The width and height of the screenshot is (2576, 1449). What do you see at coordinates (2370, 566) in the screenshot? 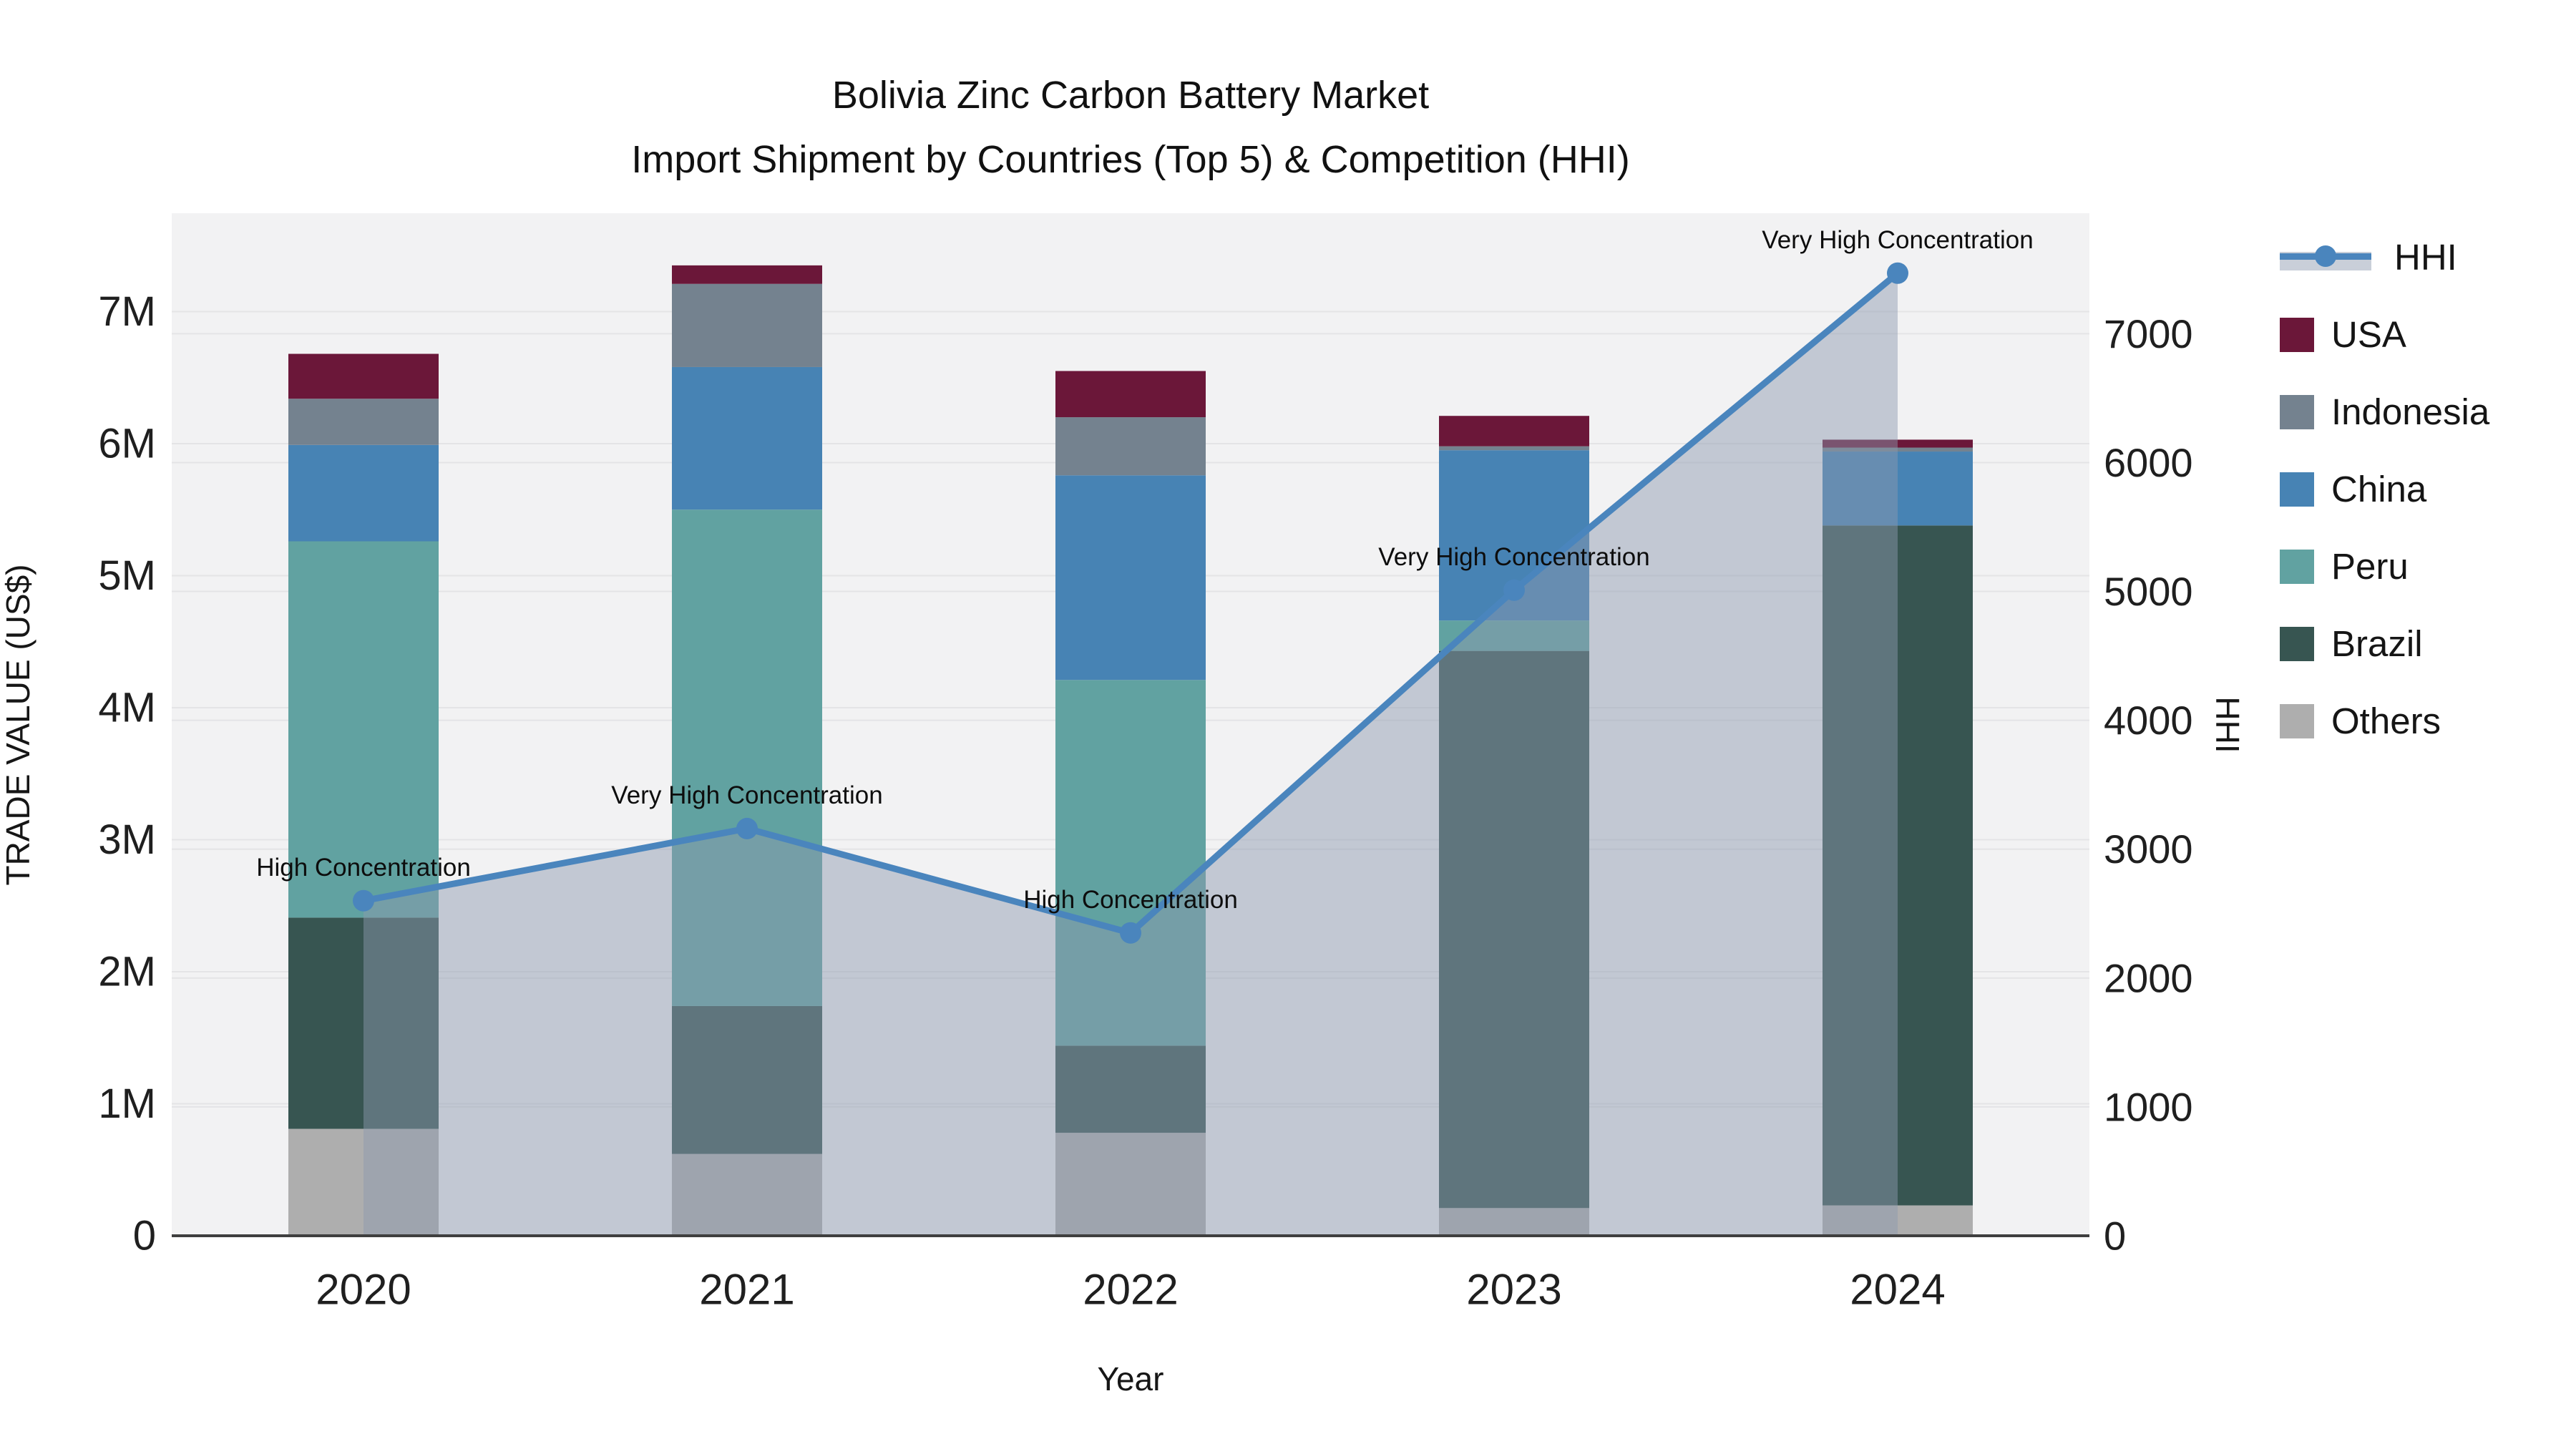
I see `legend-label-peru: Peru` at bounding box center [2370, 566].